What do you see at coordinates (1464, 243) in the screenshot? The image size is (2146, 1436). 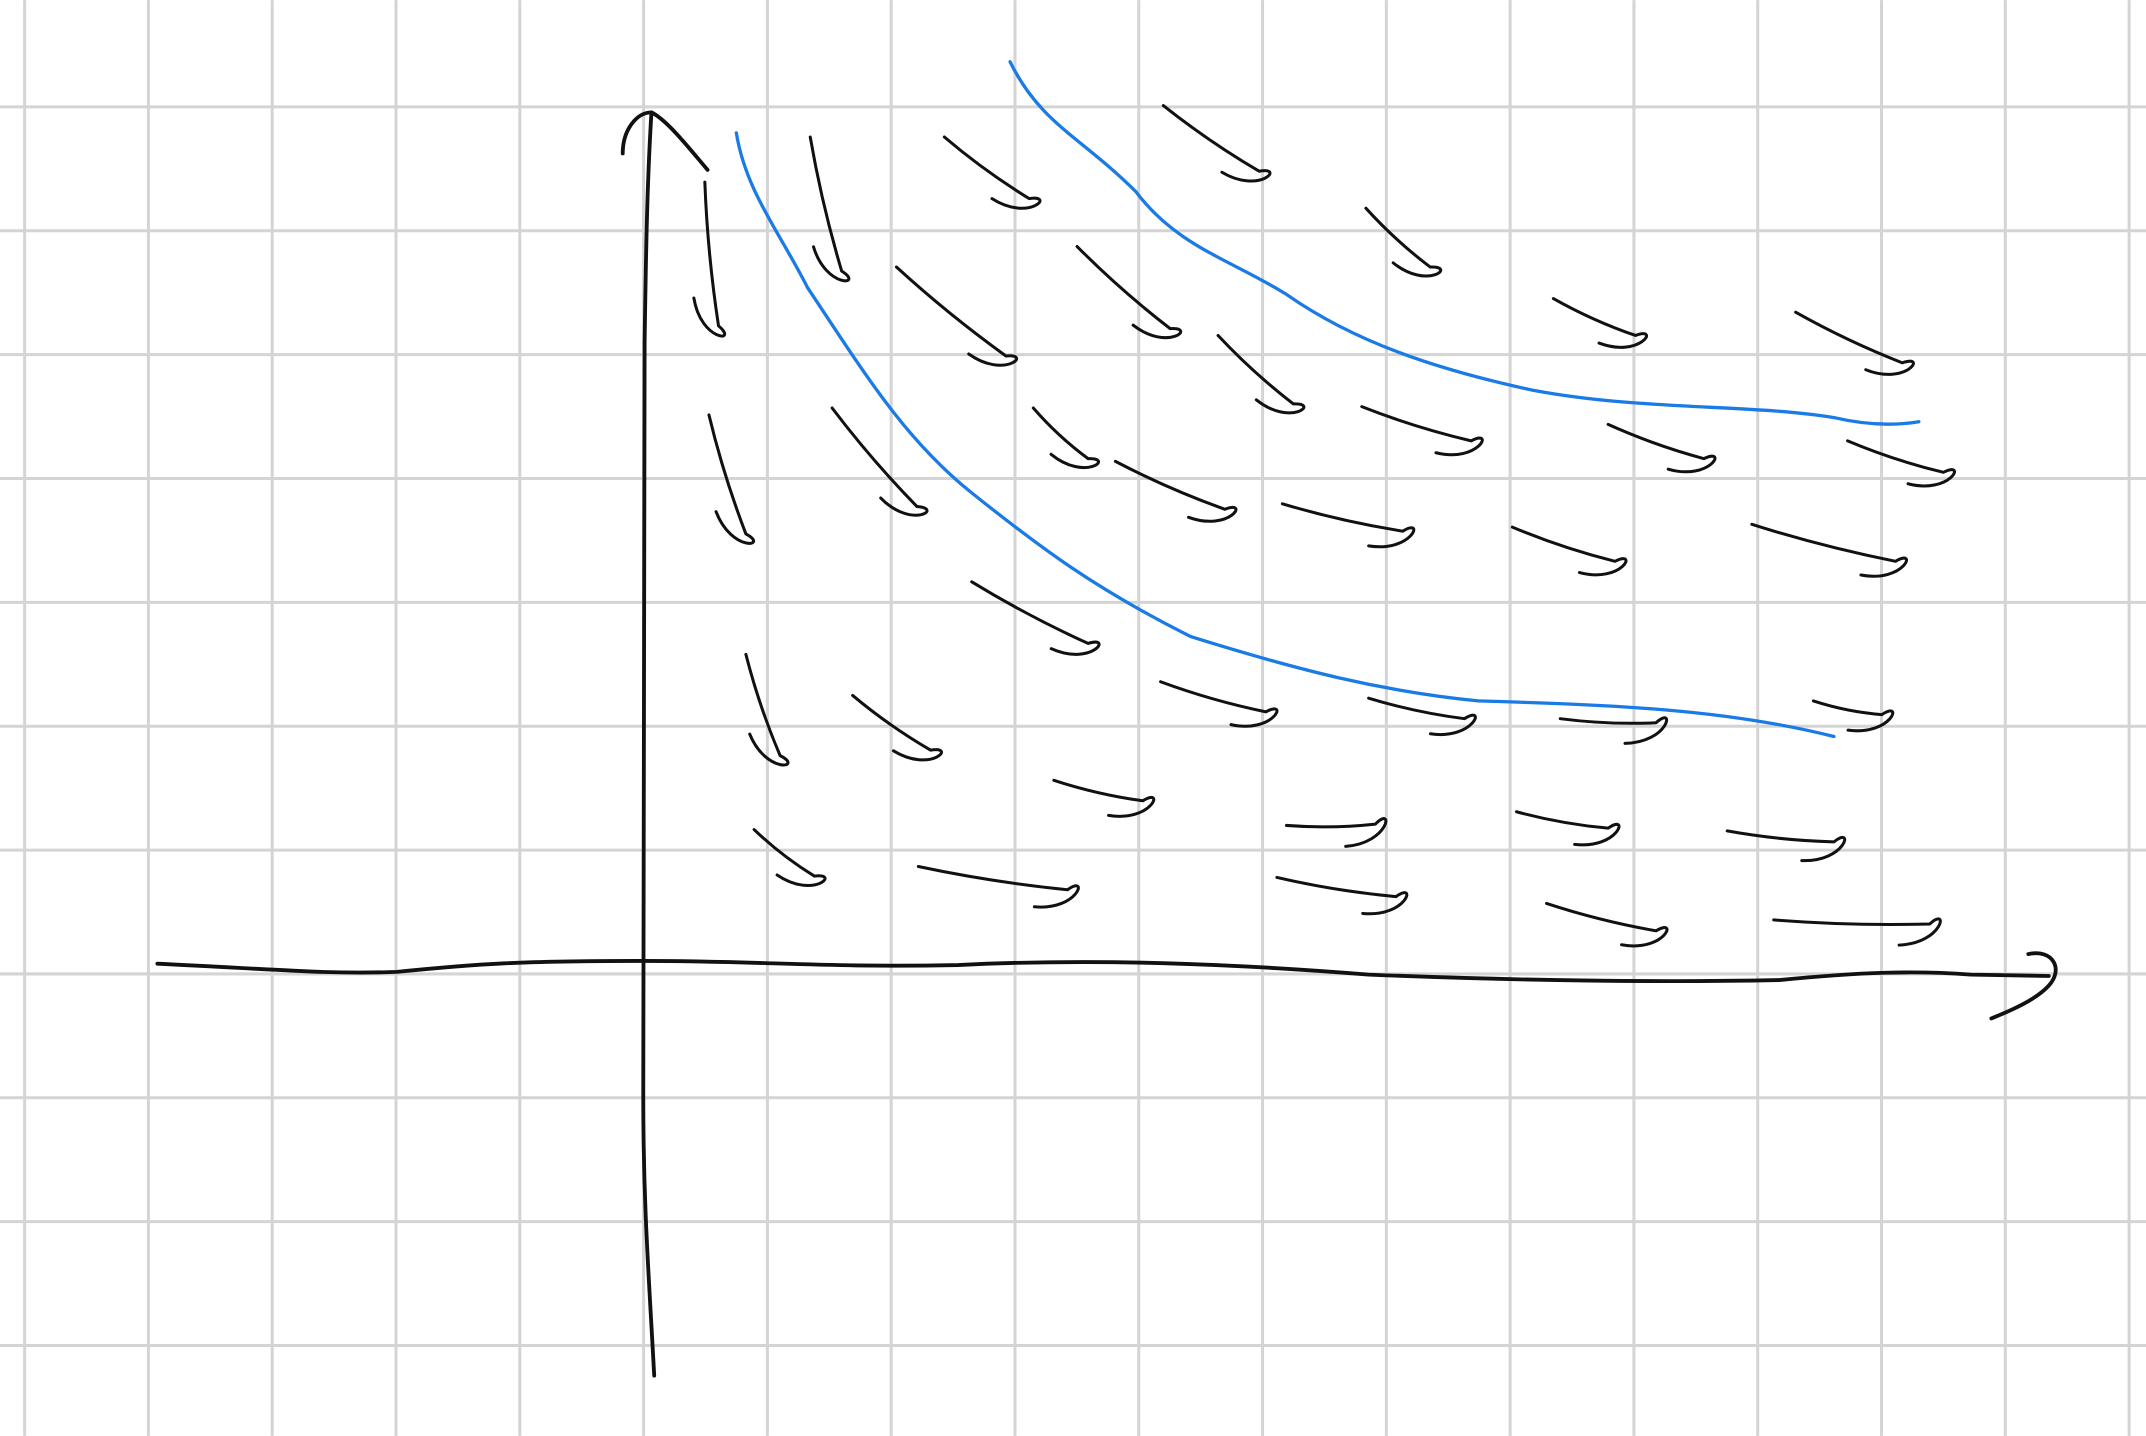 I see `trajectory-curve` at bounding box center [1464, 243].